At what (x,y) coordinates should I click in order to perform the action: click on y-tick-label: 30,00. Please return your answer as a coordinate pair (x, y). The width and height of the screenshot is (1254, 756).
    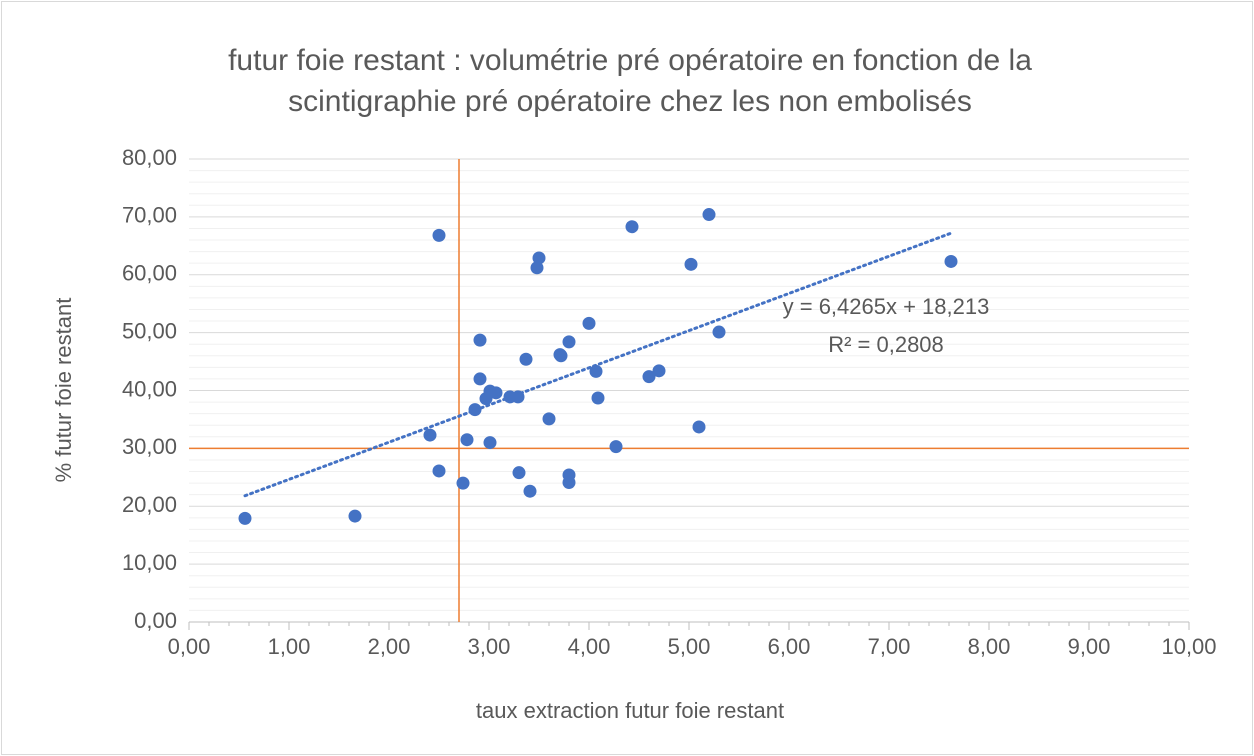
    Looking at the image, I should click on (149, 446).